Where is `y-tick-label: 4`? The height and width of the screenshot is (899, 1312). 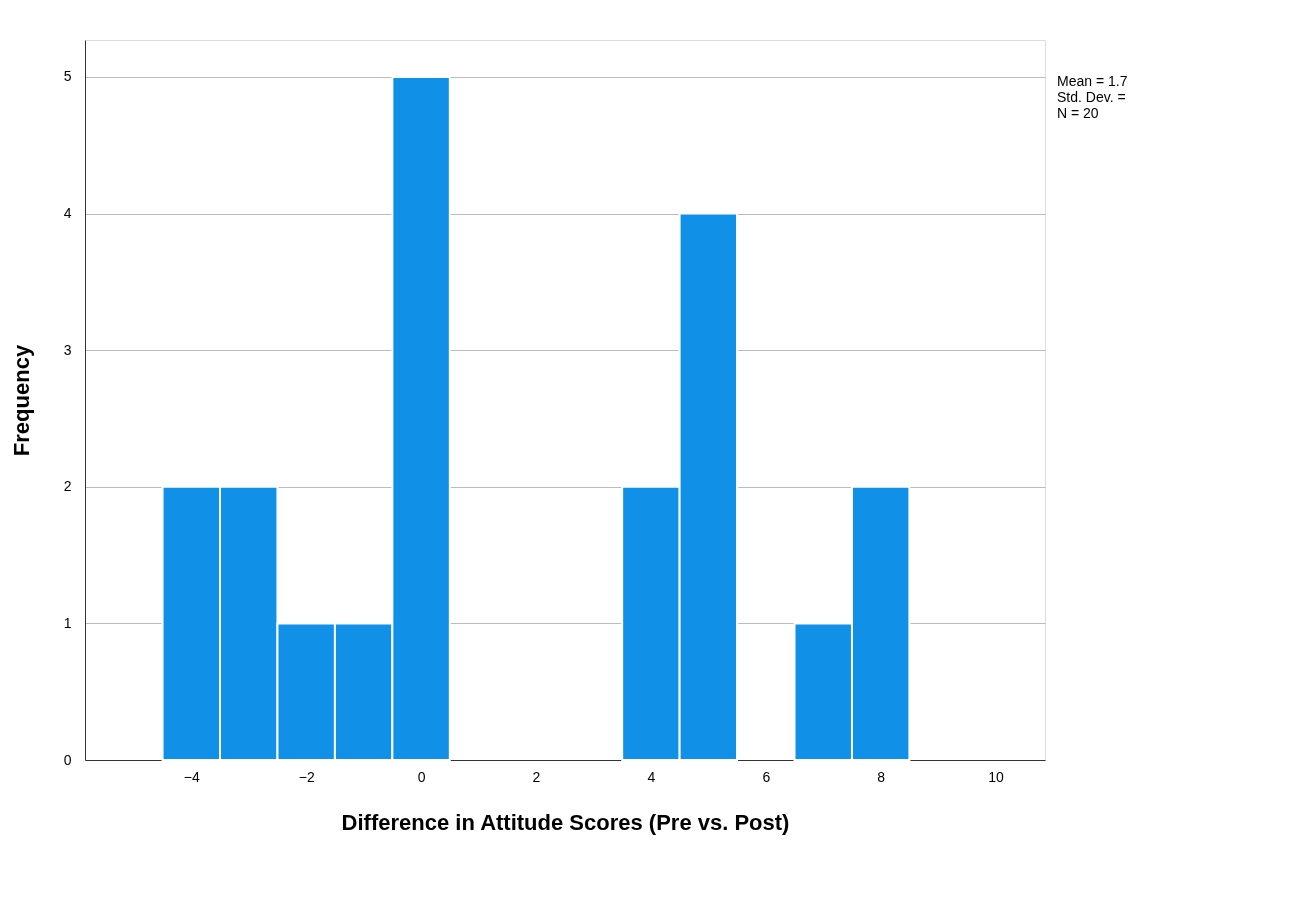
y-tick-label: 4 is located at coordinates (67, 213).